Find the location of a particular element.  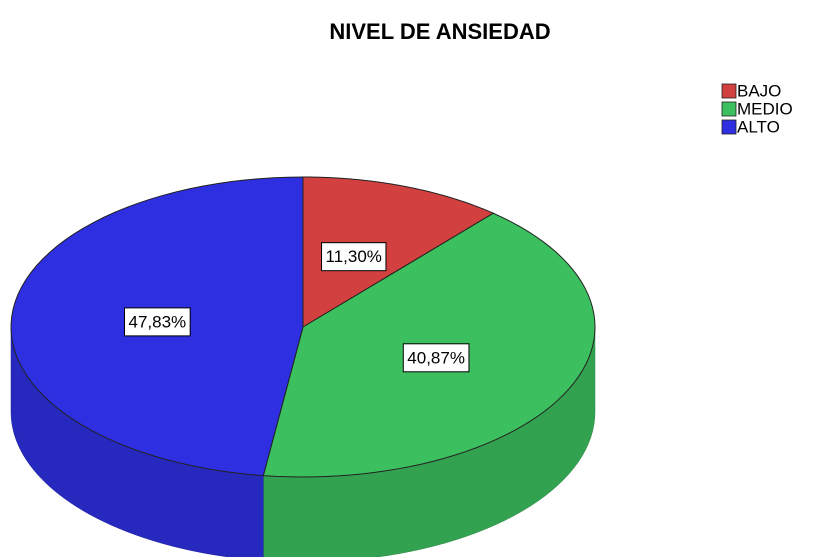

legend-label: ALTO is located at coordinates (758, 126).